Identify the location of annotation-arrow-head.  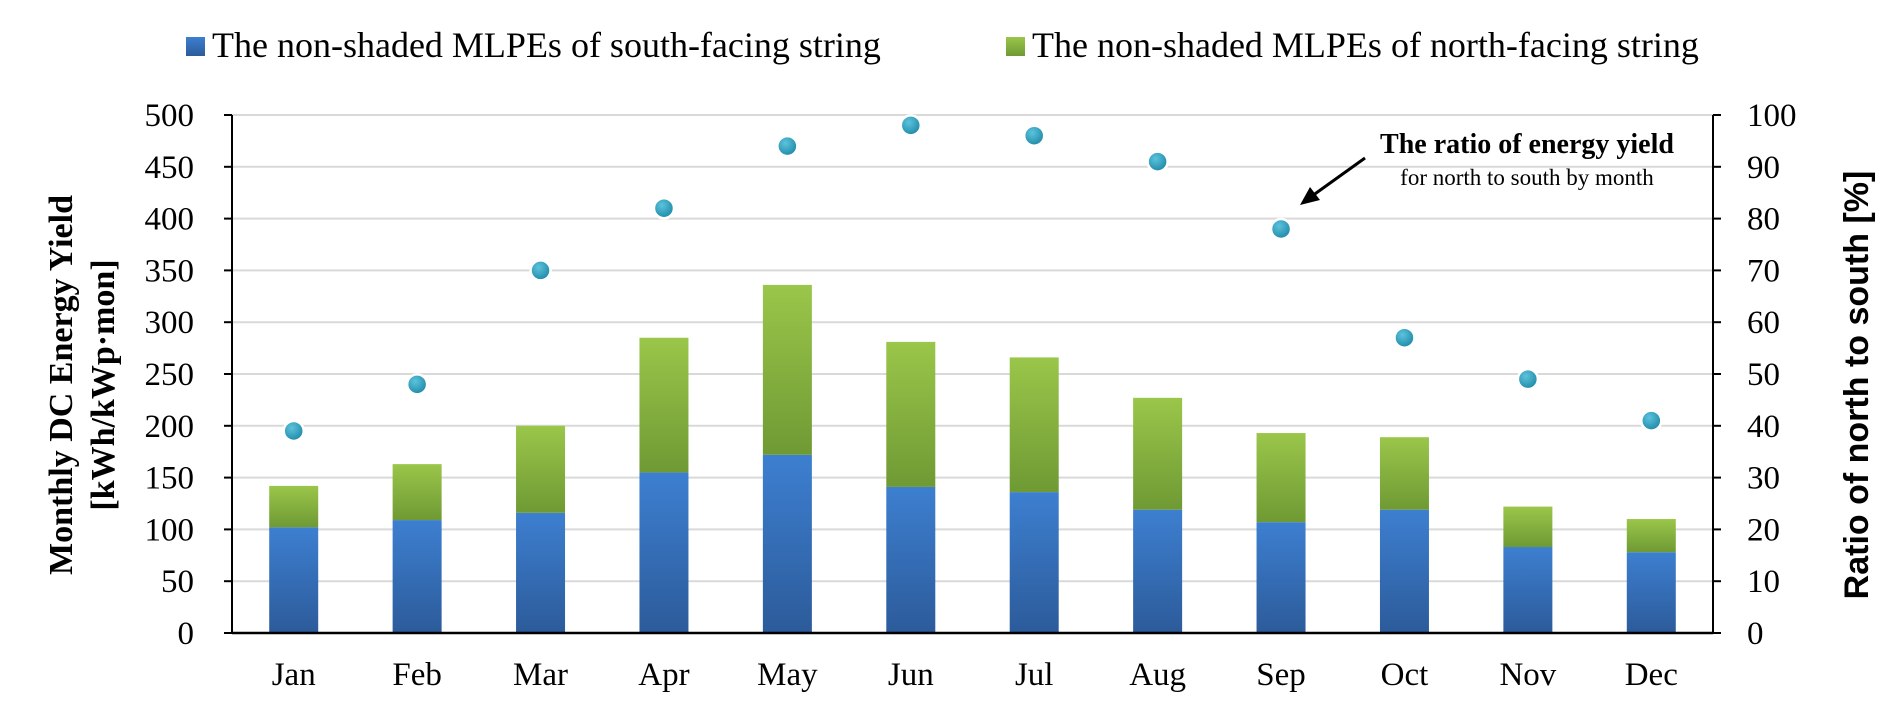
(1310, 196).